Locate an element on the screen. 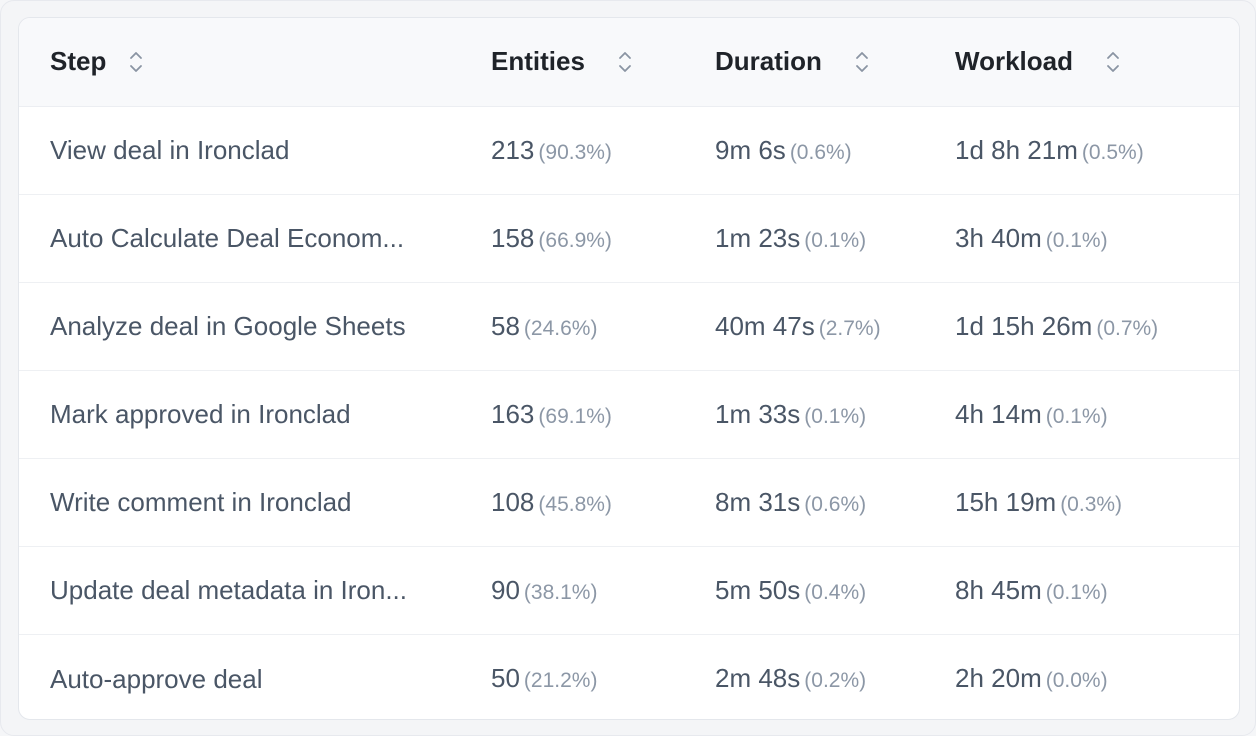  step-cell: Write comment in Ironclad is located at coordinates (255, 502).